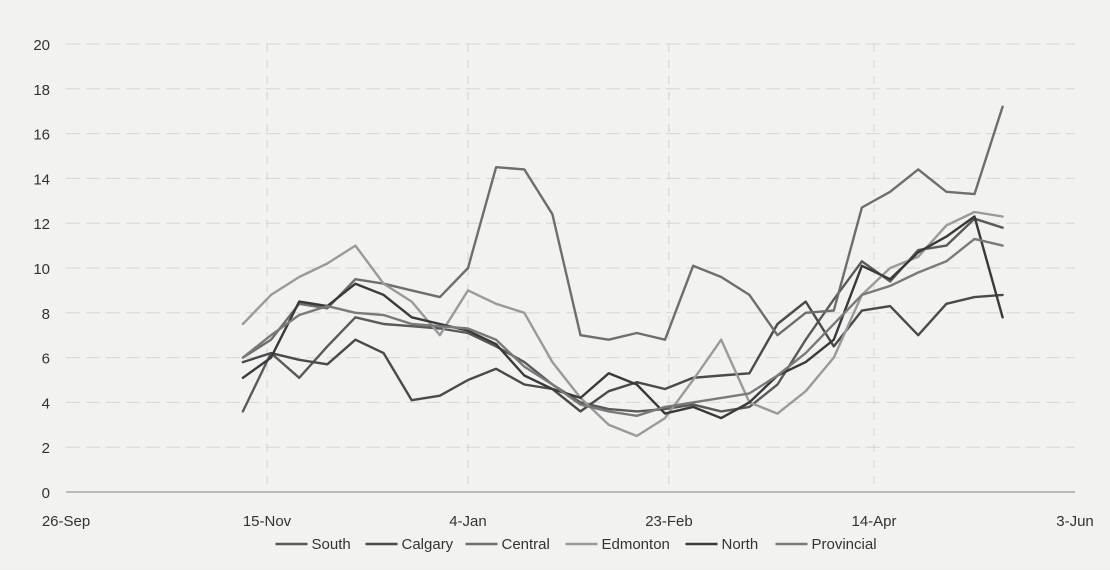  Describe the element at coordinates (1075, 521) in the screenshot. I see `x-tick-label: 3-Jun` at that location.